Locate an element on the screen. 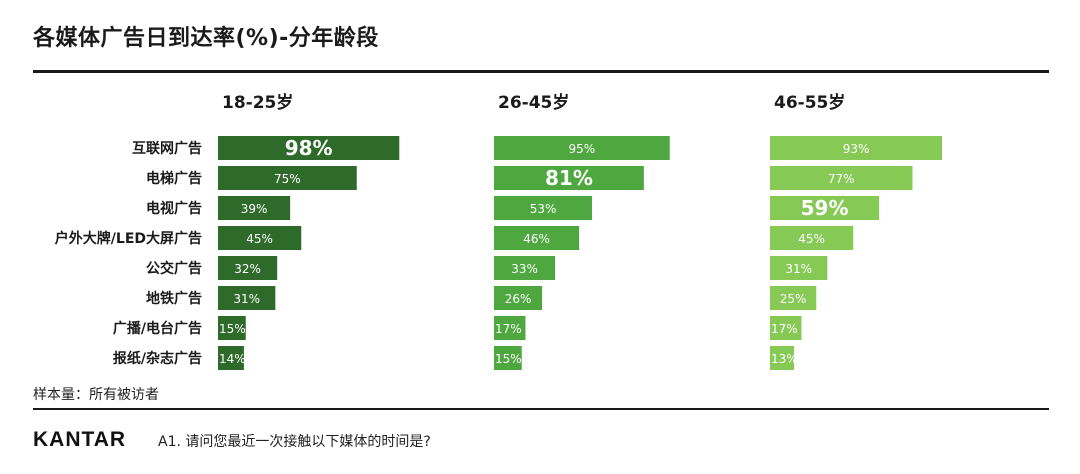  data-label: 25% is located at coordinates (793, 299).